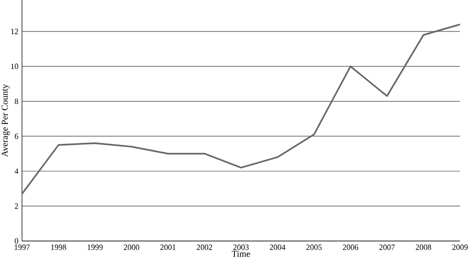 This screenshot has height=273, width=474. What do you see at coordinates (6, 120) in the screenshot?
I see `y-axis-title: Average Per County` at bounding box center [6, 120].